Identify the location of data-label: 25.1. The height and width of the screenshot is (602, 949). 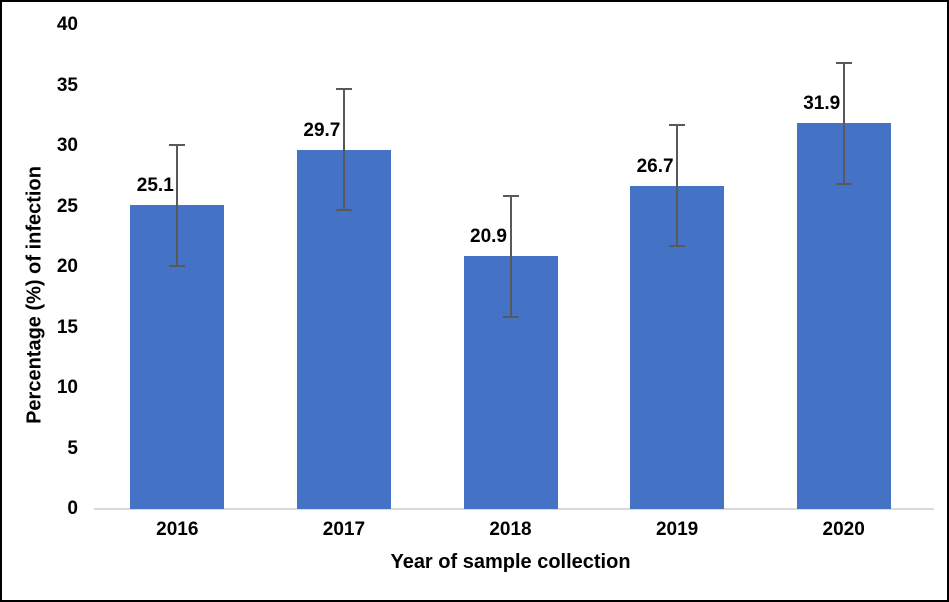
(155, 186).